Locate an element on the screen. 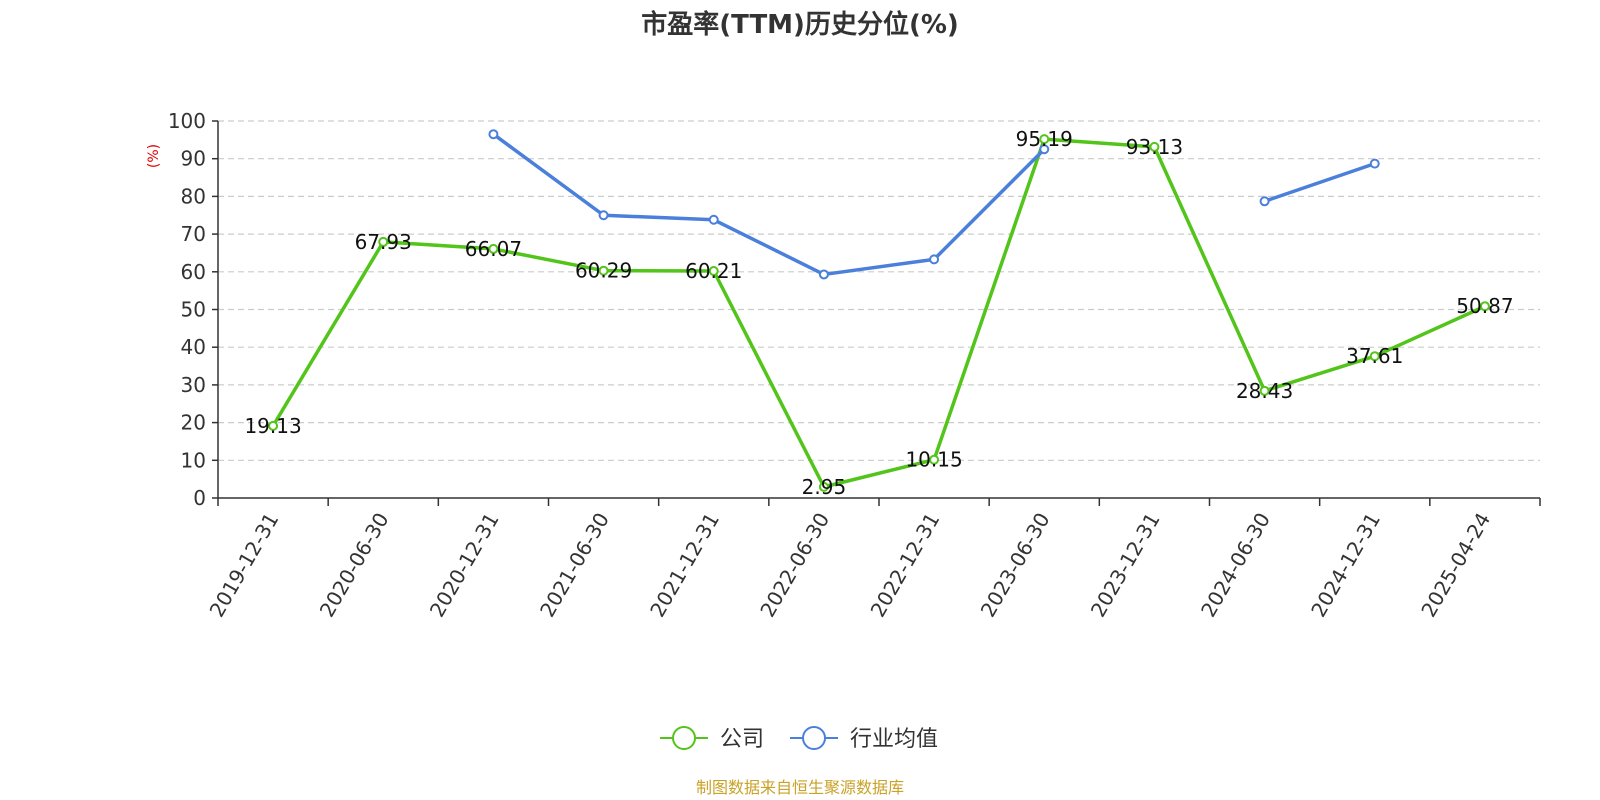 The width and height of the screenshot is (1600, 800). data-label: 93.13 is located at coordinates (1154, 147).